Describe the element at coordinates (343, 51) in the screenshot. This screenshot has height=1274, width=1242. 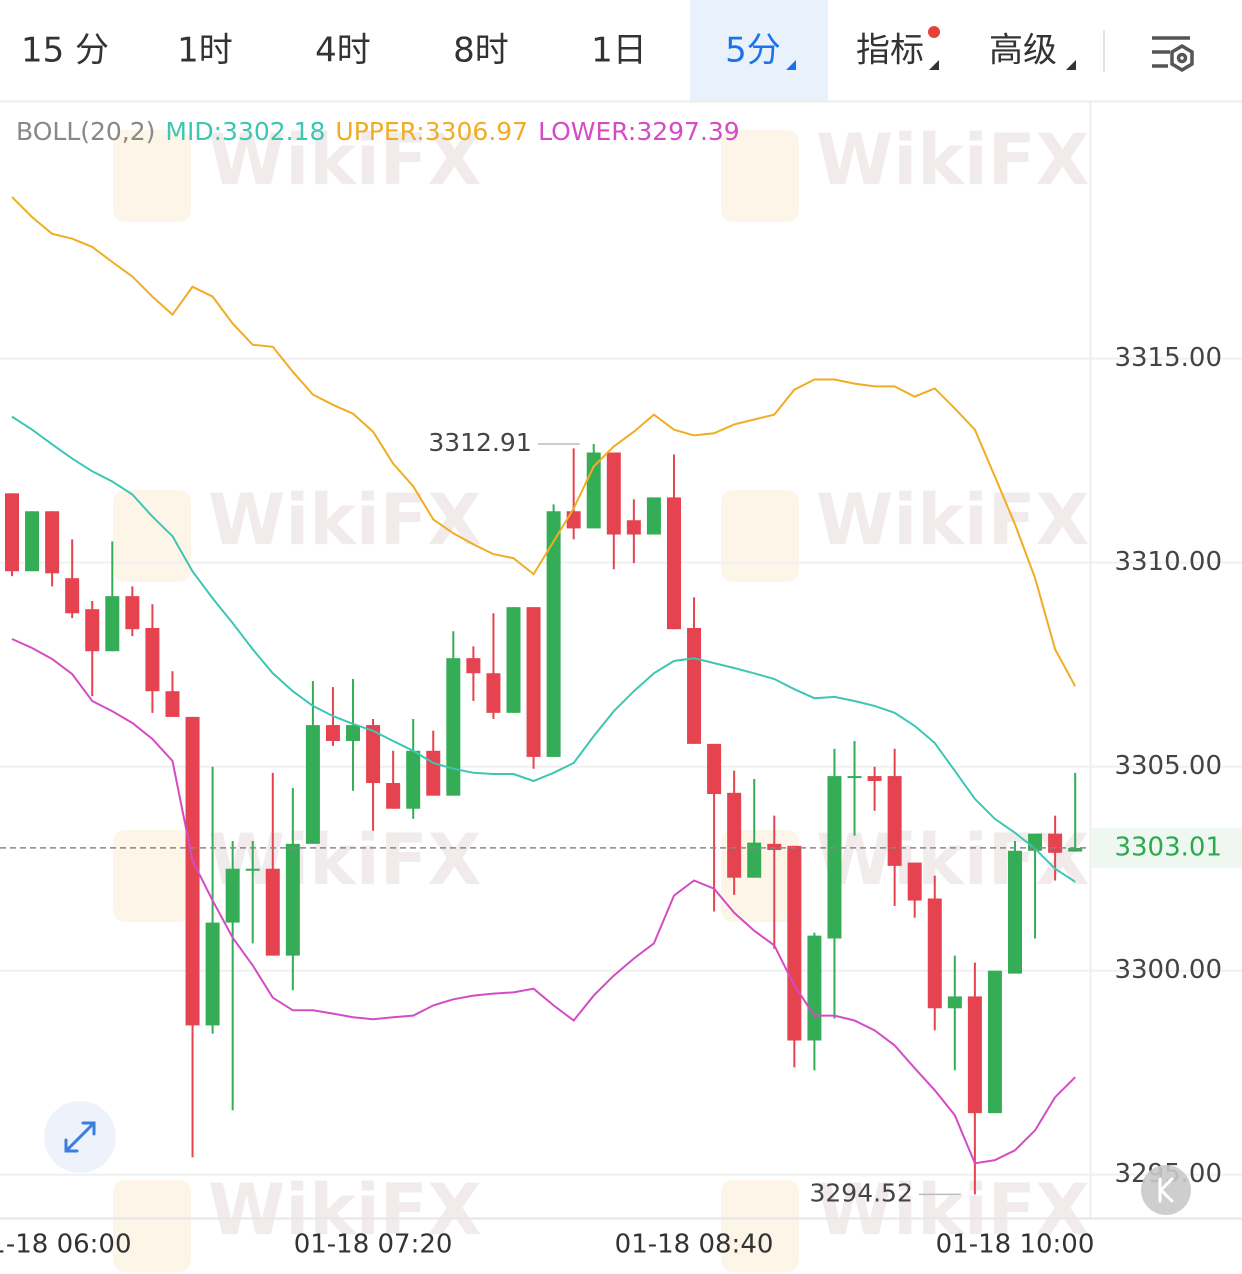
I see `tab-label: 4时` at that location.